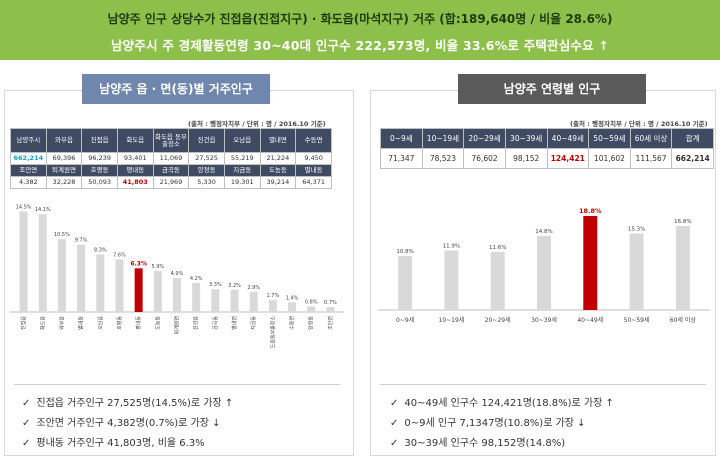 Image resolution: width=720 pixels, height=460 pixels. I want to click on tick-label: 퇴계원면, so click(177, 325).